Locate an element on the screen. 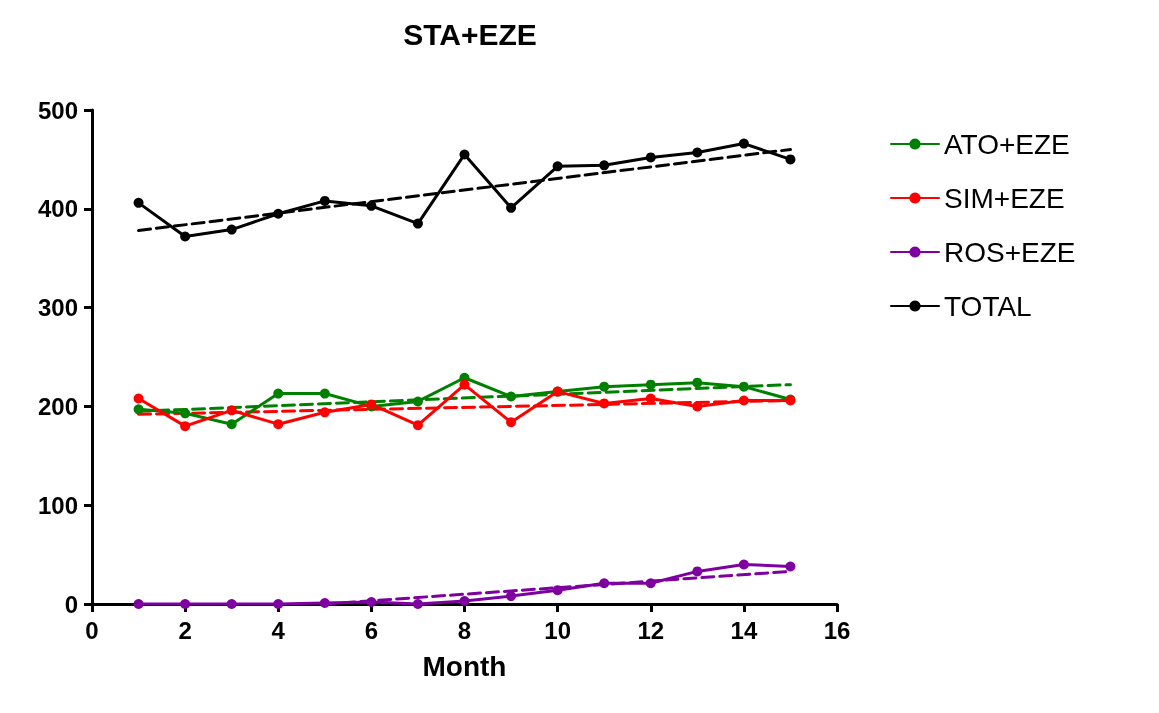 This screenshot has height=713, width=1159. legend-label: ATO+EZE is located at coordinates (1007, 144).